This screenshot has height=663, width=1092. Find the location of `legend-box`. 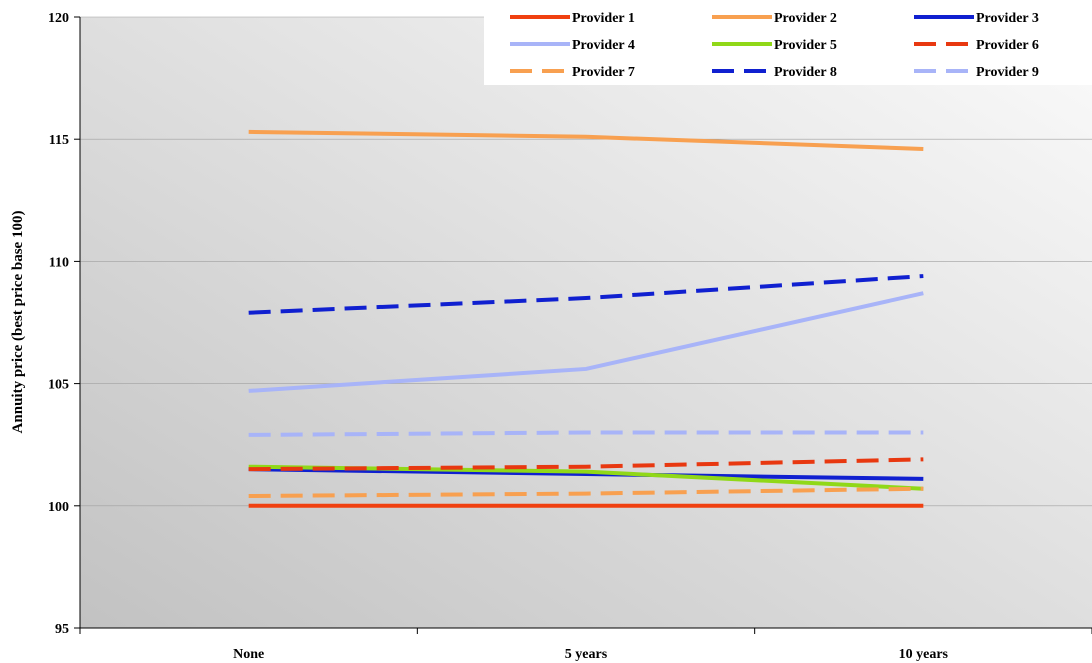

legend-box is located at coordinates (788, 42).